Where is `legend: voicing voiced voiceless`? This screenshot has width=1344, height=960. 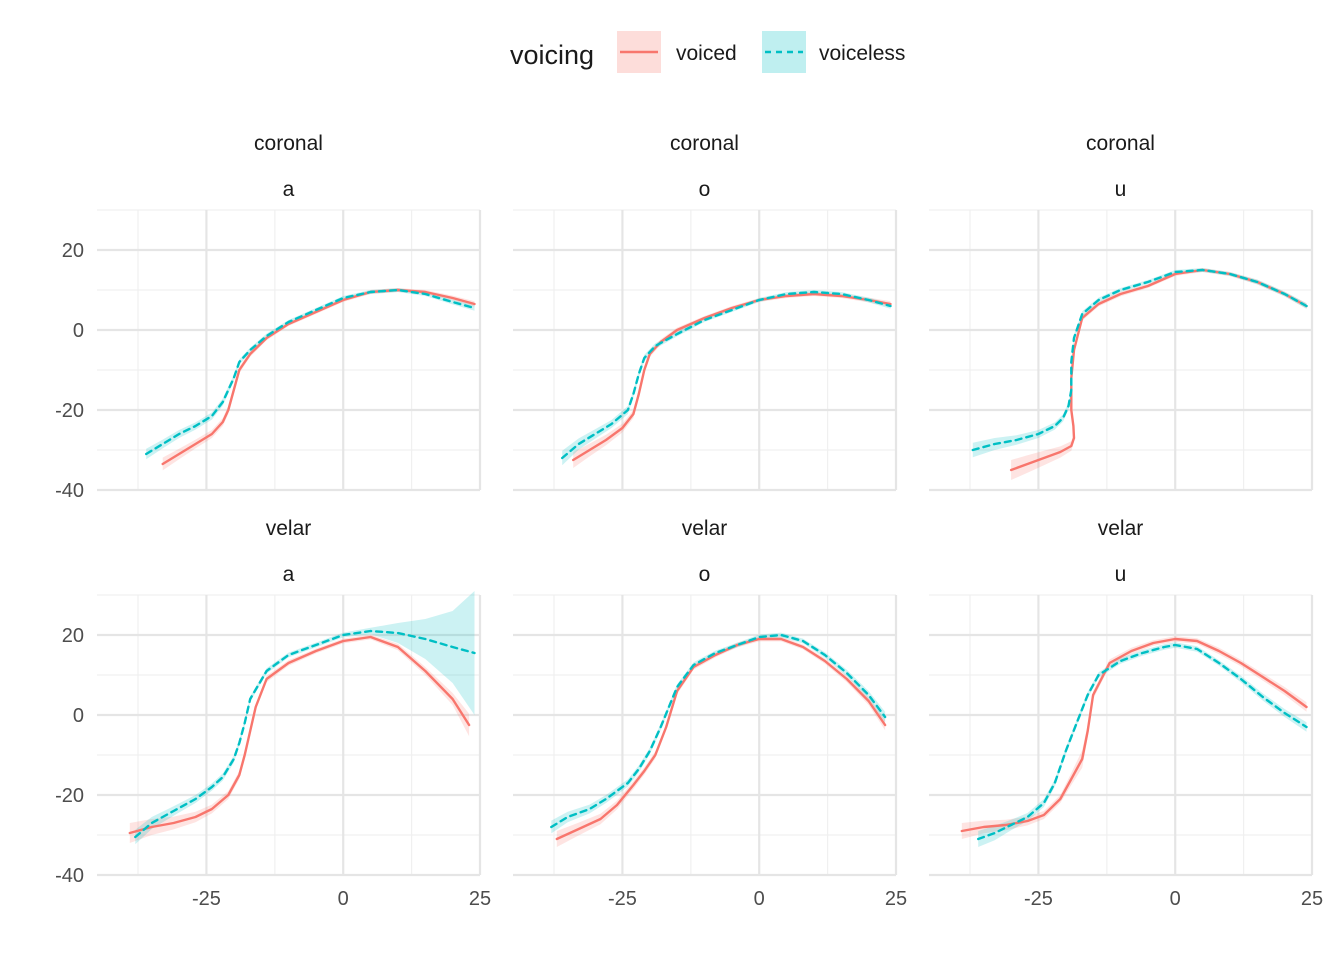
legend: voicing voiced voiceless is located at coordinates (707, 52).